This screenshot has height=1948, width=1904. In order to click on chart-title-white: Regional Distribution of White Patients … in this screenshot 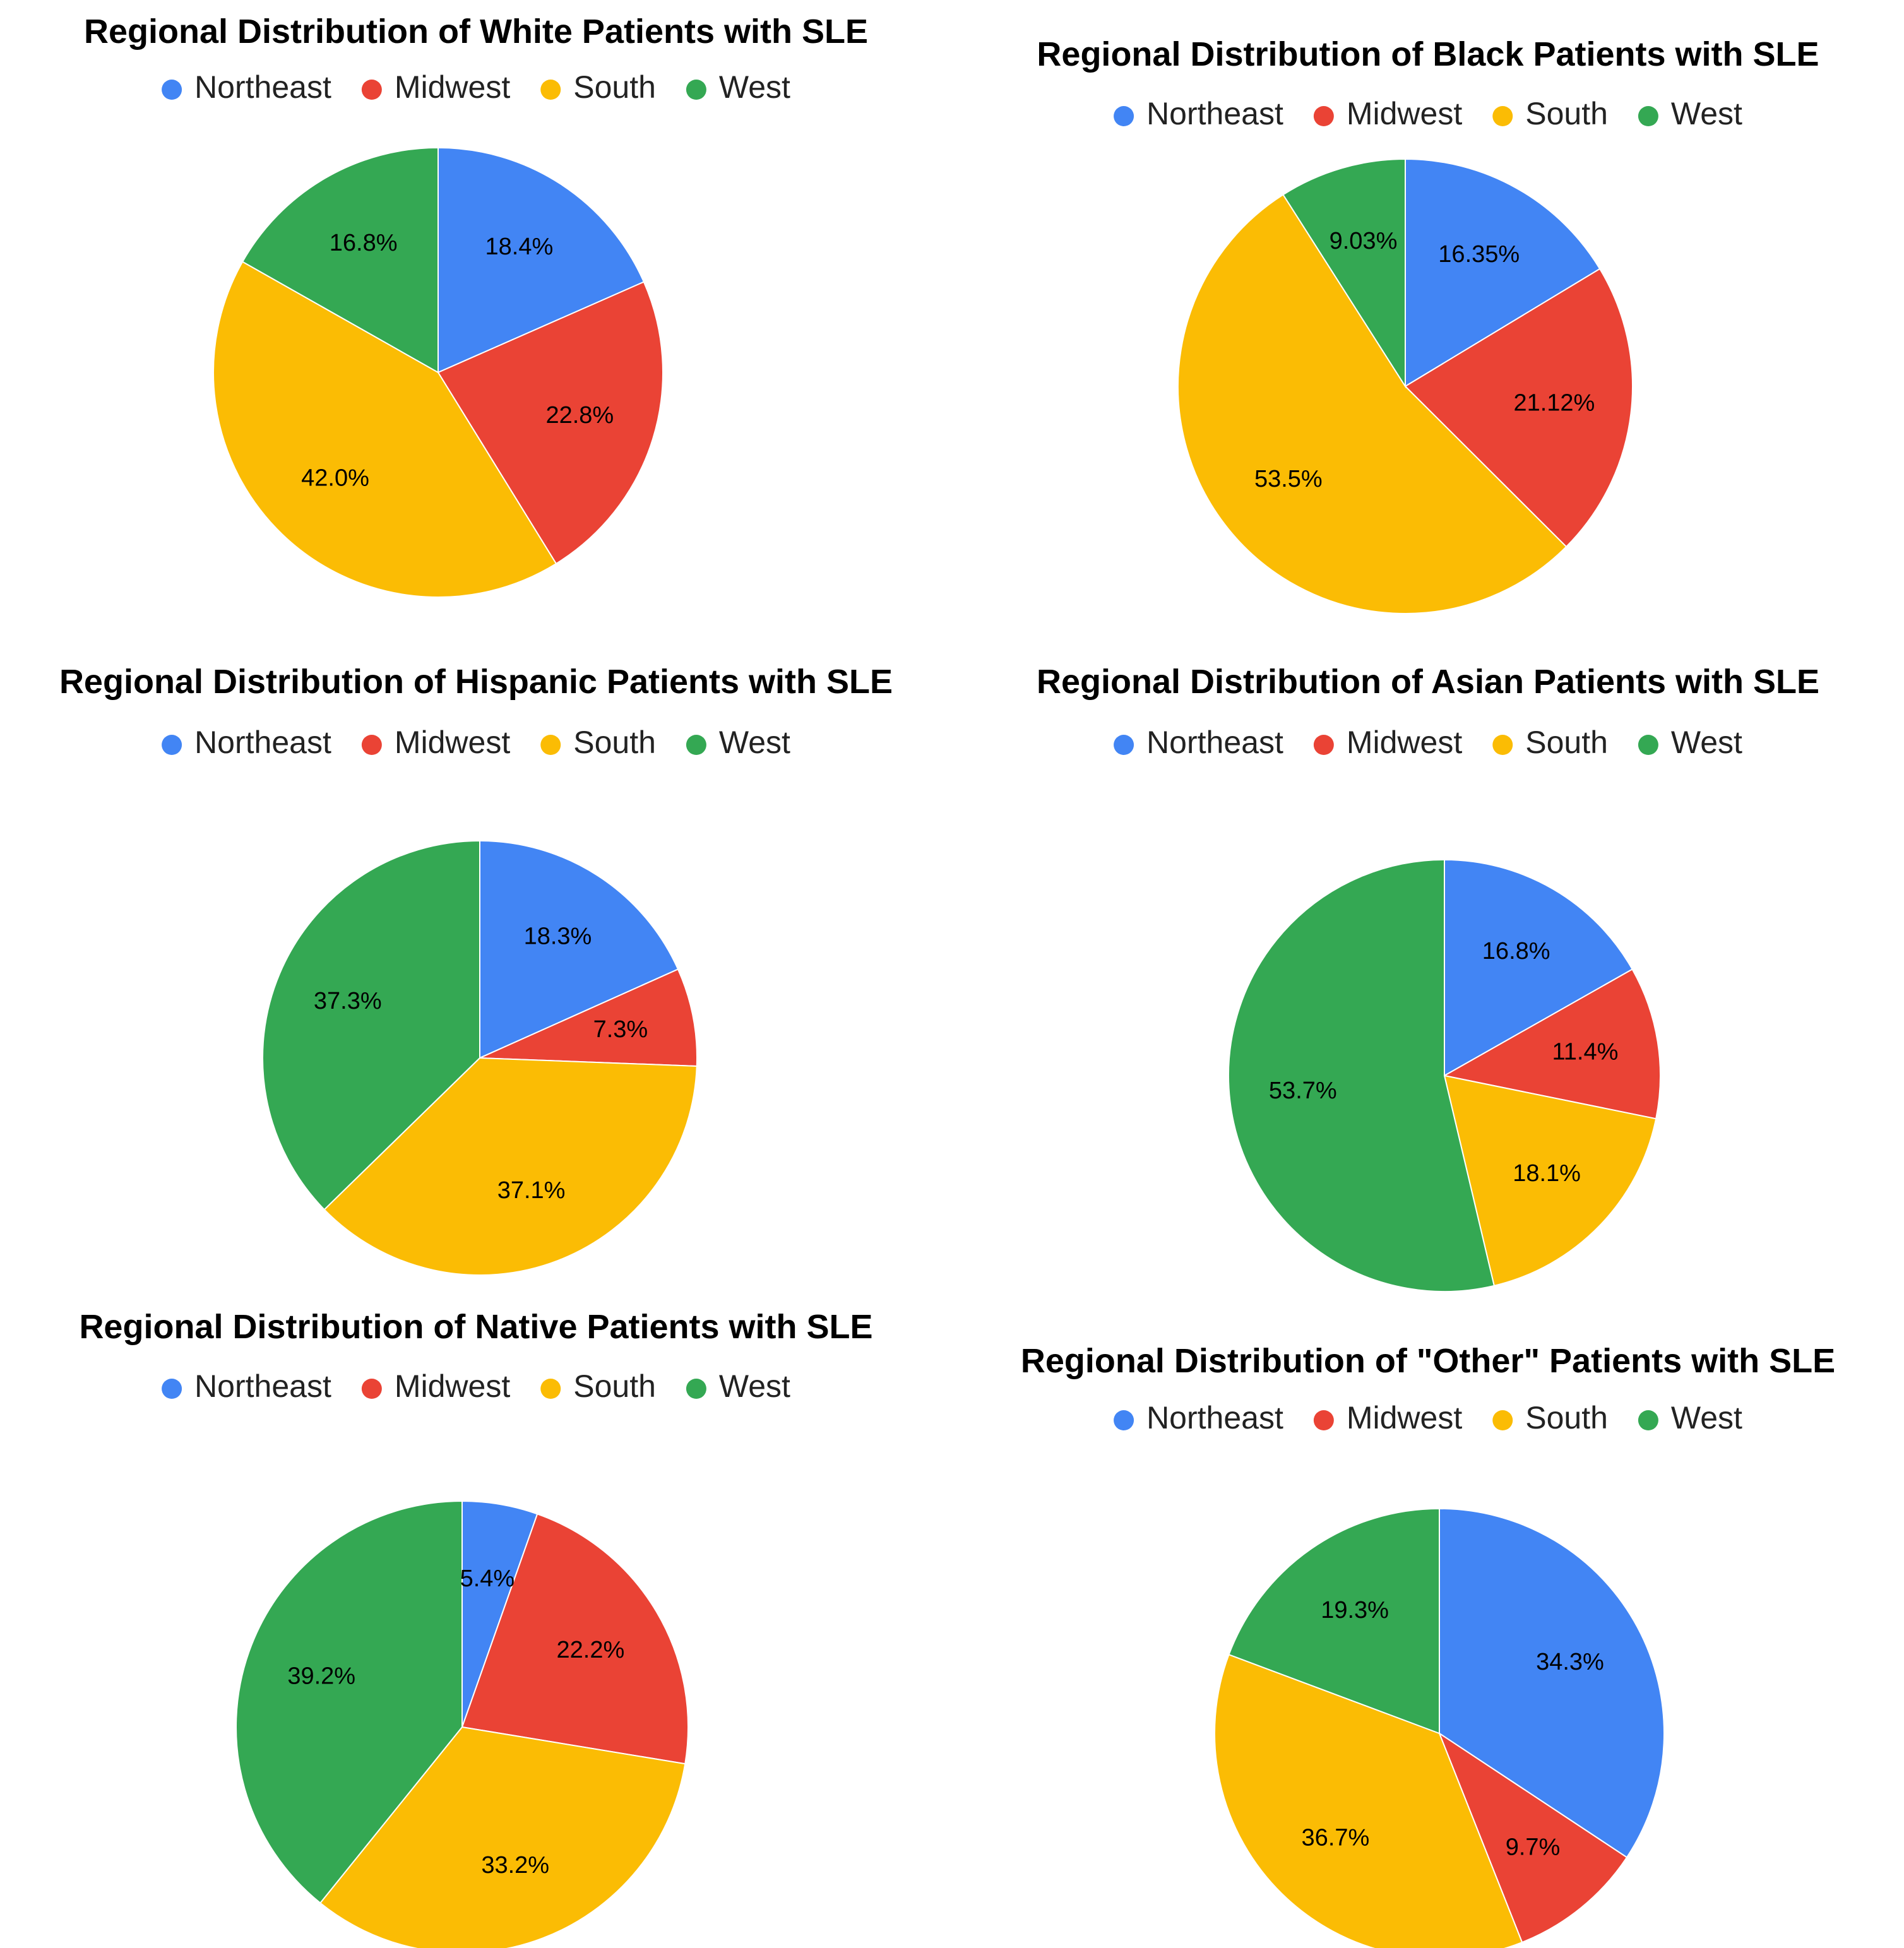, I will do `click(476, 32)`.